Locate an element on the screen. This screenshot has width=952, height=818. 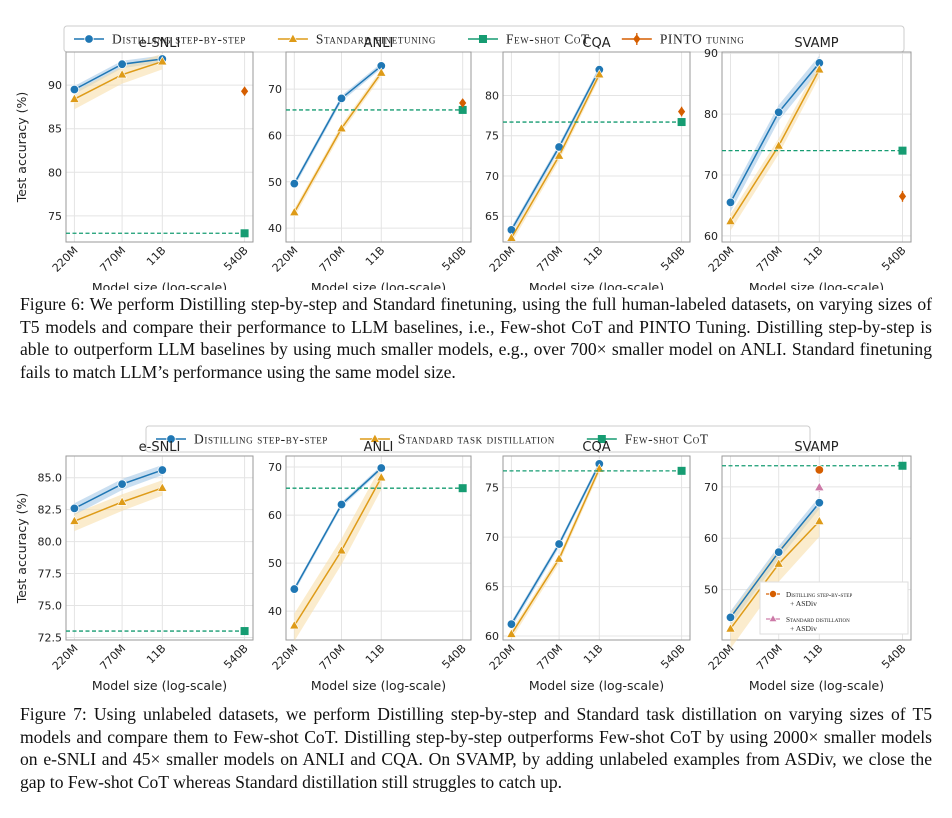
legend-box is located at coordinates (478, 439).